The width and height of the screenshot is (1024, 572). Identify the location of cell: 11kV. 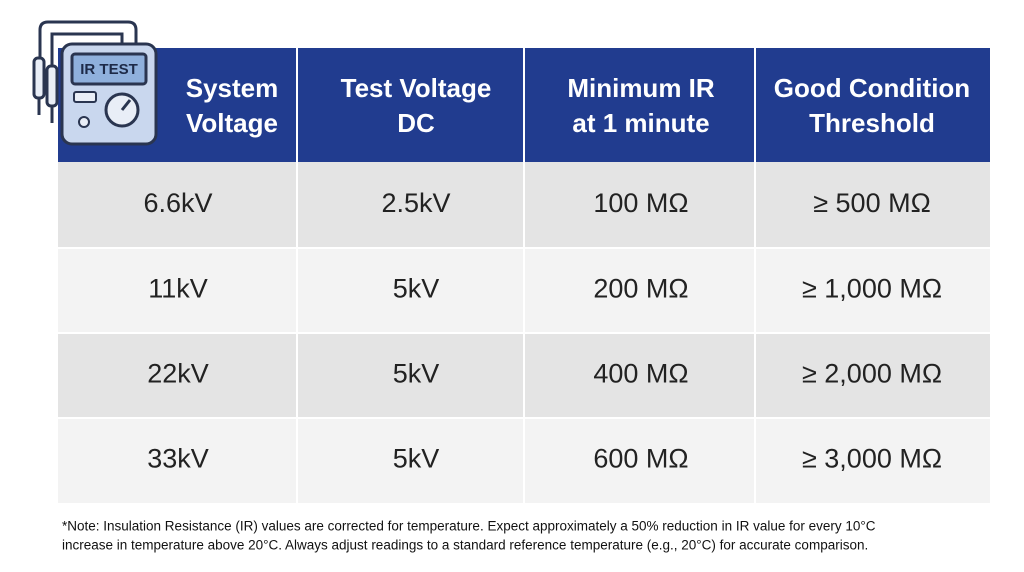
(178, 289).